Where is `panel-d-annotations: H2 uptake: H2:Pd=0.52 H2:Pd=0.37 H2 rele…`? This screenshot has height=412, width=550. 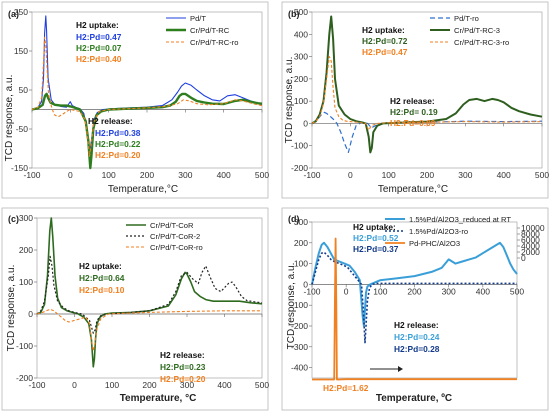
panel-d-annotations: H2 uptake: H2:Pd=0.52 H2:Pd=0.37 H2 rele… is located at coordinates (381, 307).